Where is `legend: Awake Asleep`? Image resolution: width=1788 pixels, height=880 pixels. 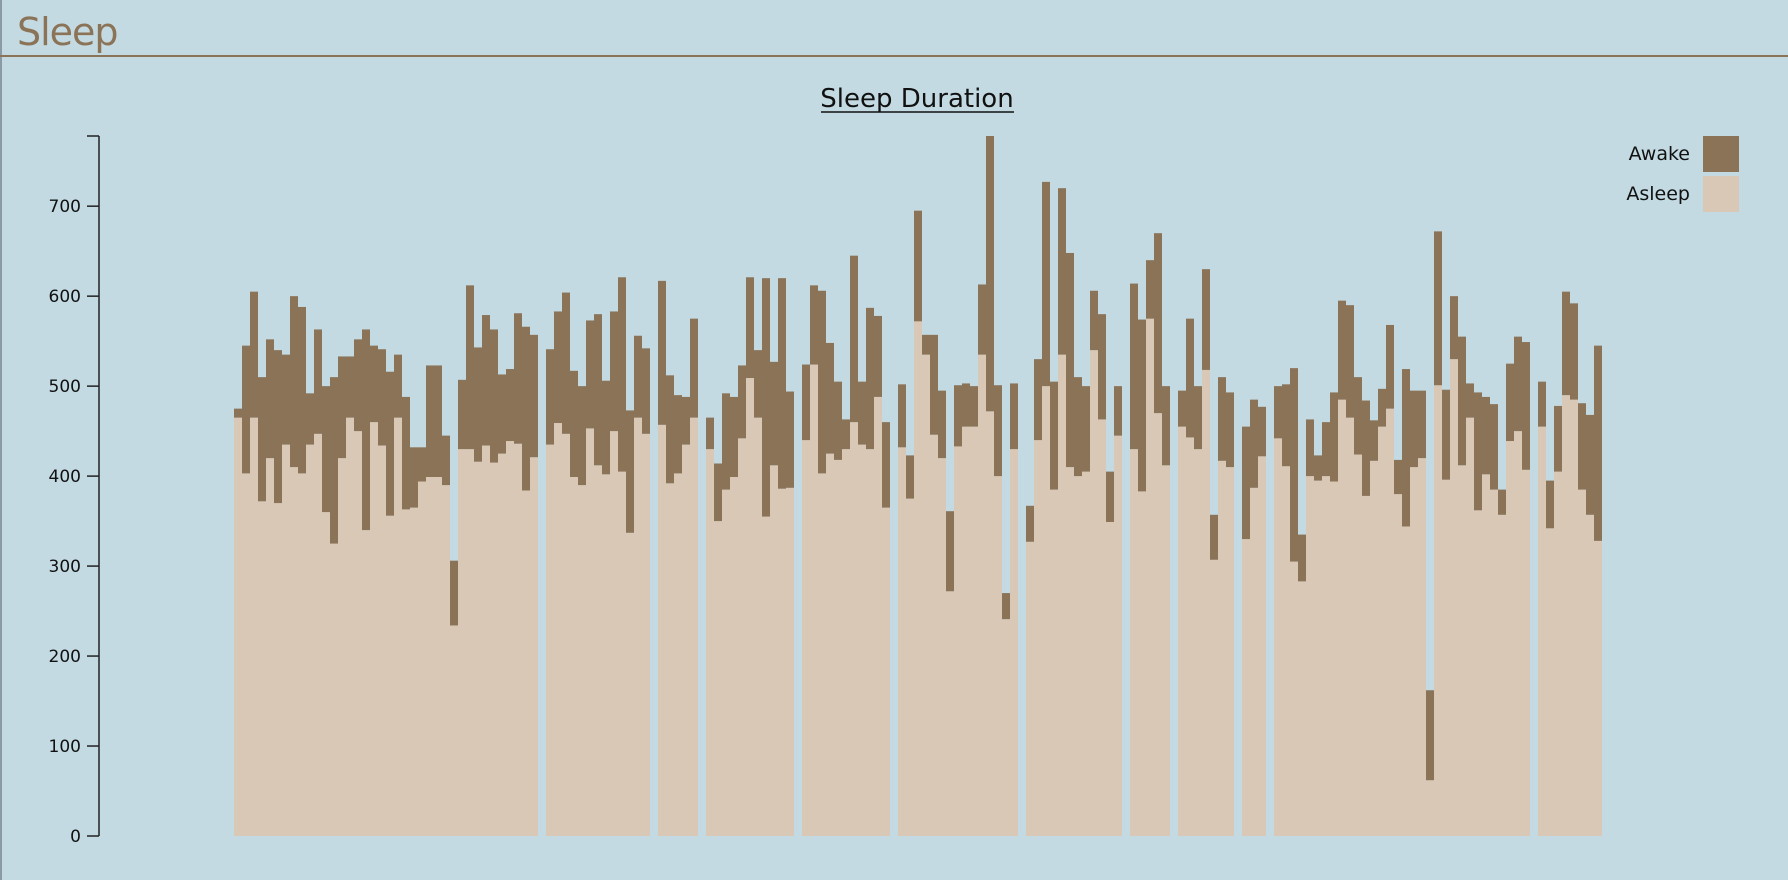
legend: Awake Asleep is located at coordinates (1682, 174).